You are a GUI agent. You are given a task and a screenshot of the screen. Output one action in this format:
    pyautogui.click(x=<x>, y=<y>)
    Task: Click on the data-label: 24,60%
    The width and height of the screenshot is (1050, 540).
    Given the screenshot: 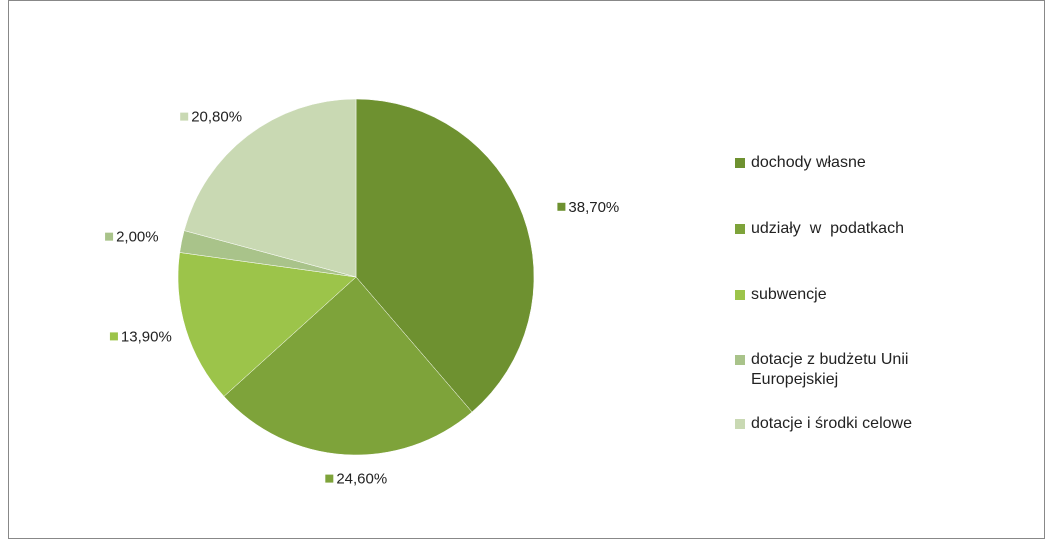 What is the action you would take?
    pyautogui.click(x=361, y=479)
    